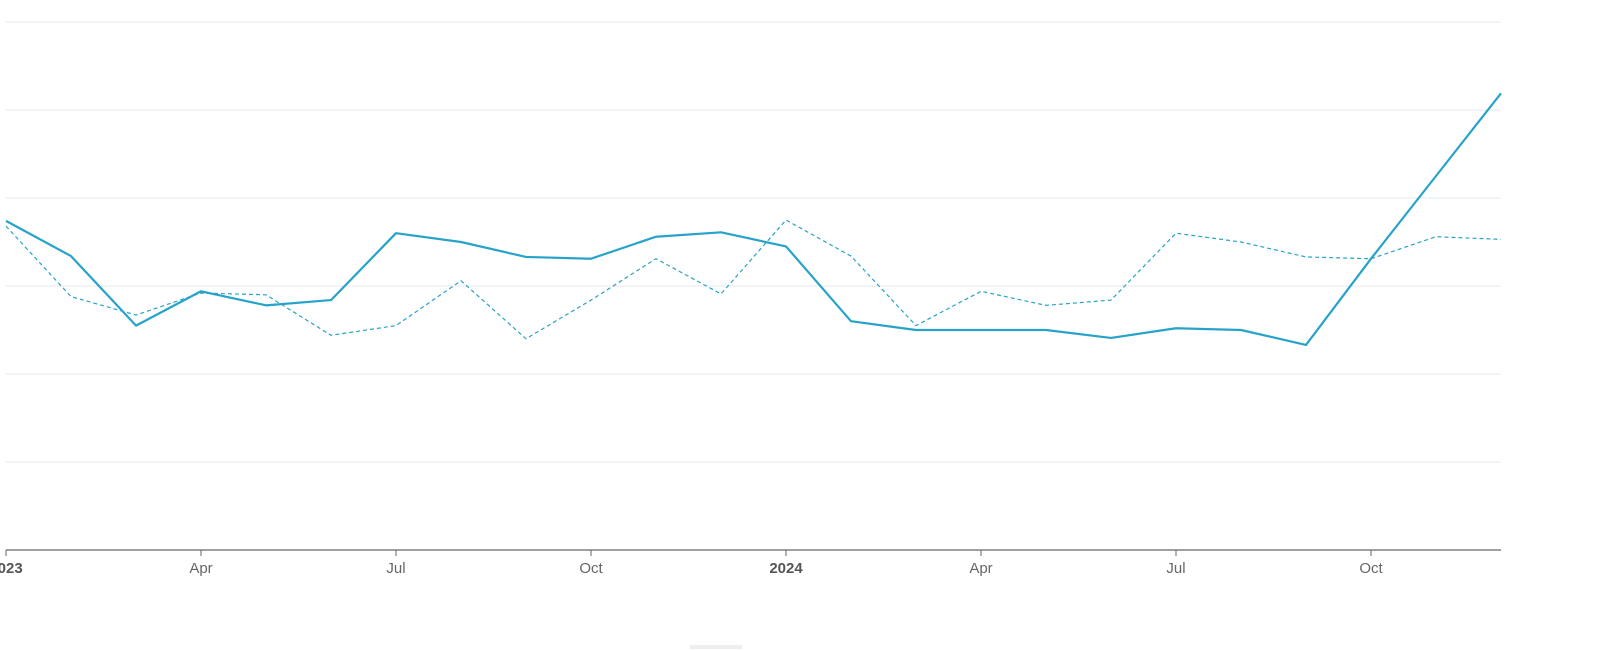 The width and height of the screenshot is (1600, 651). I want to click on legend-scroll, so click(716, 647).